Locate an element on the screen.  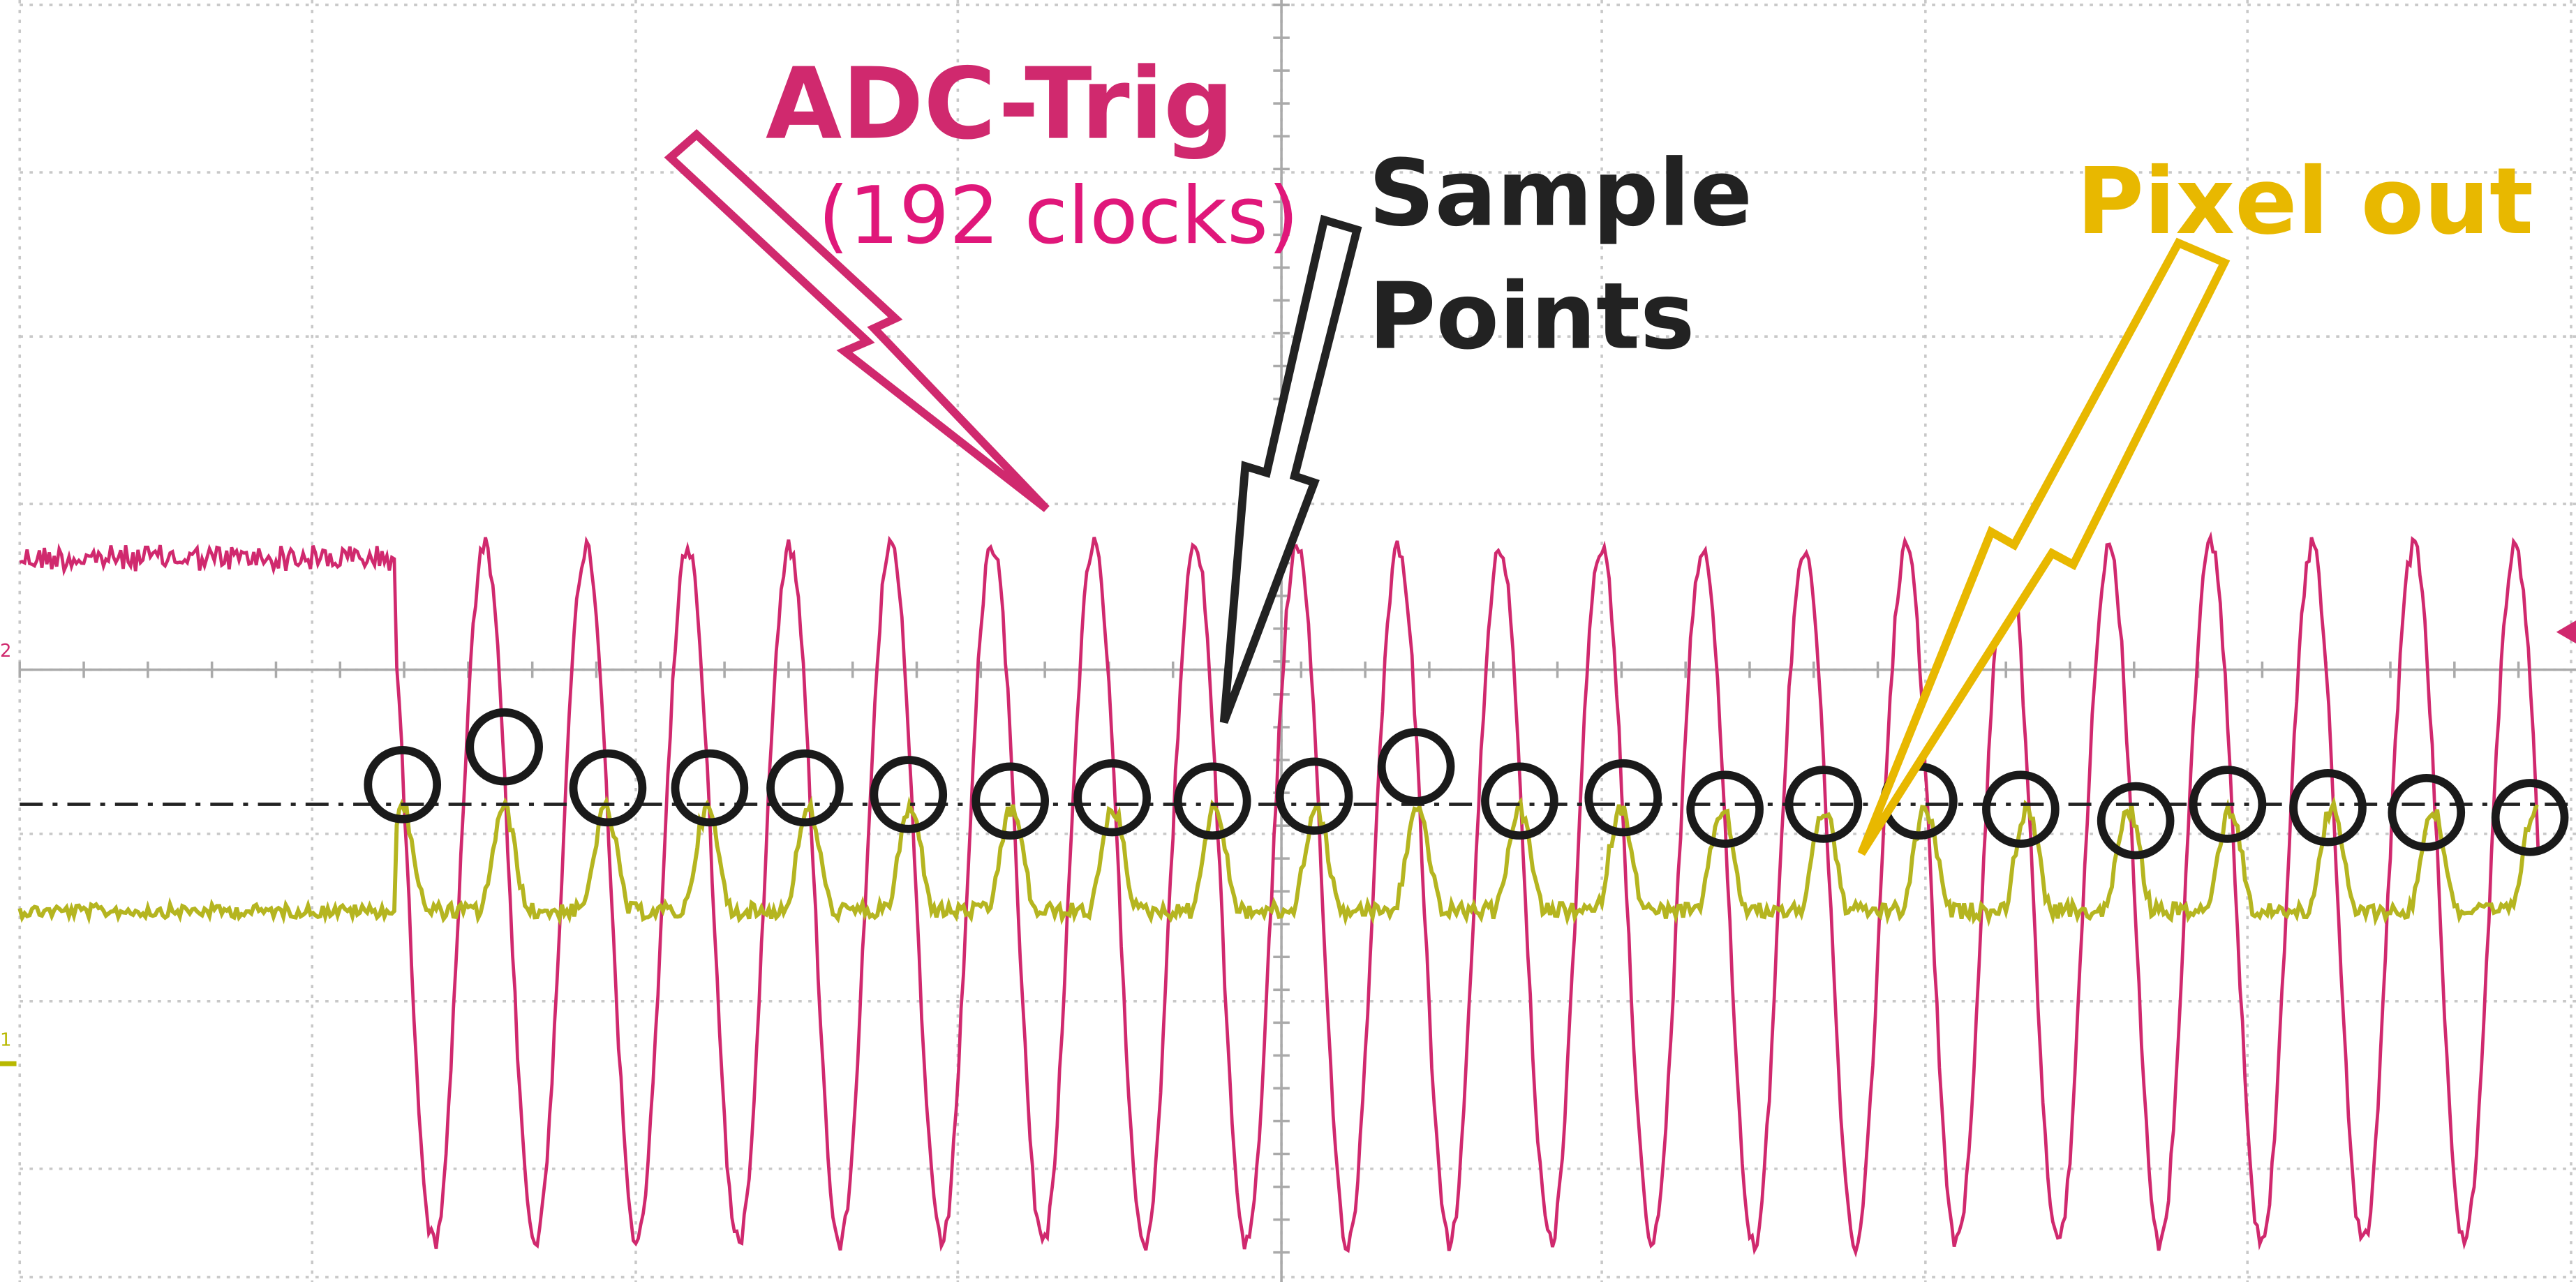
pixel-out-trace is located at coordinates (1278, 861).